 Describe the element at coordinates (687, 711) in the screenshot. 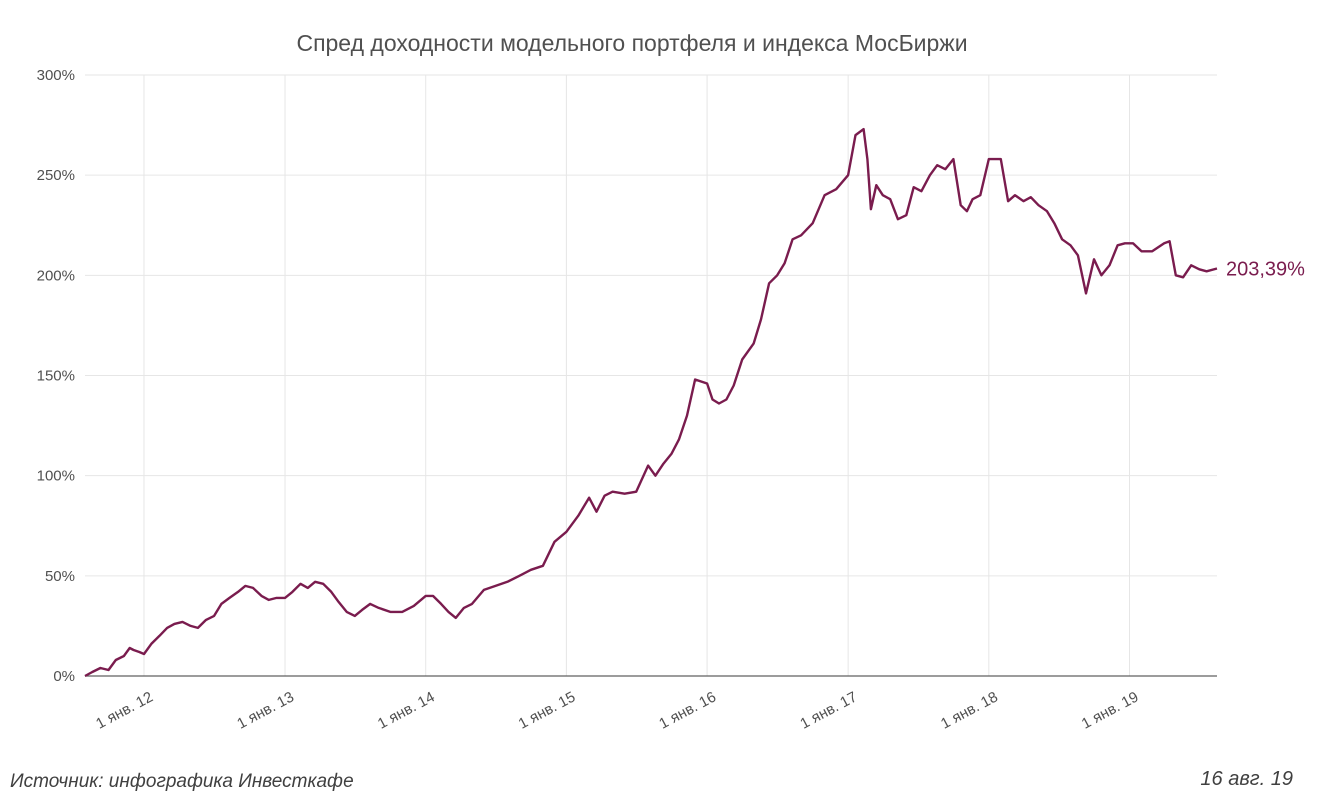

I see `x-tick-label: 1 янв. 16` at that location.